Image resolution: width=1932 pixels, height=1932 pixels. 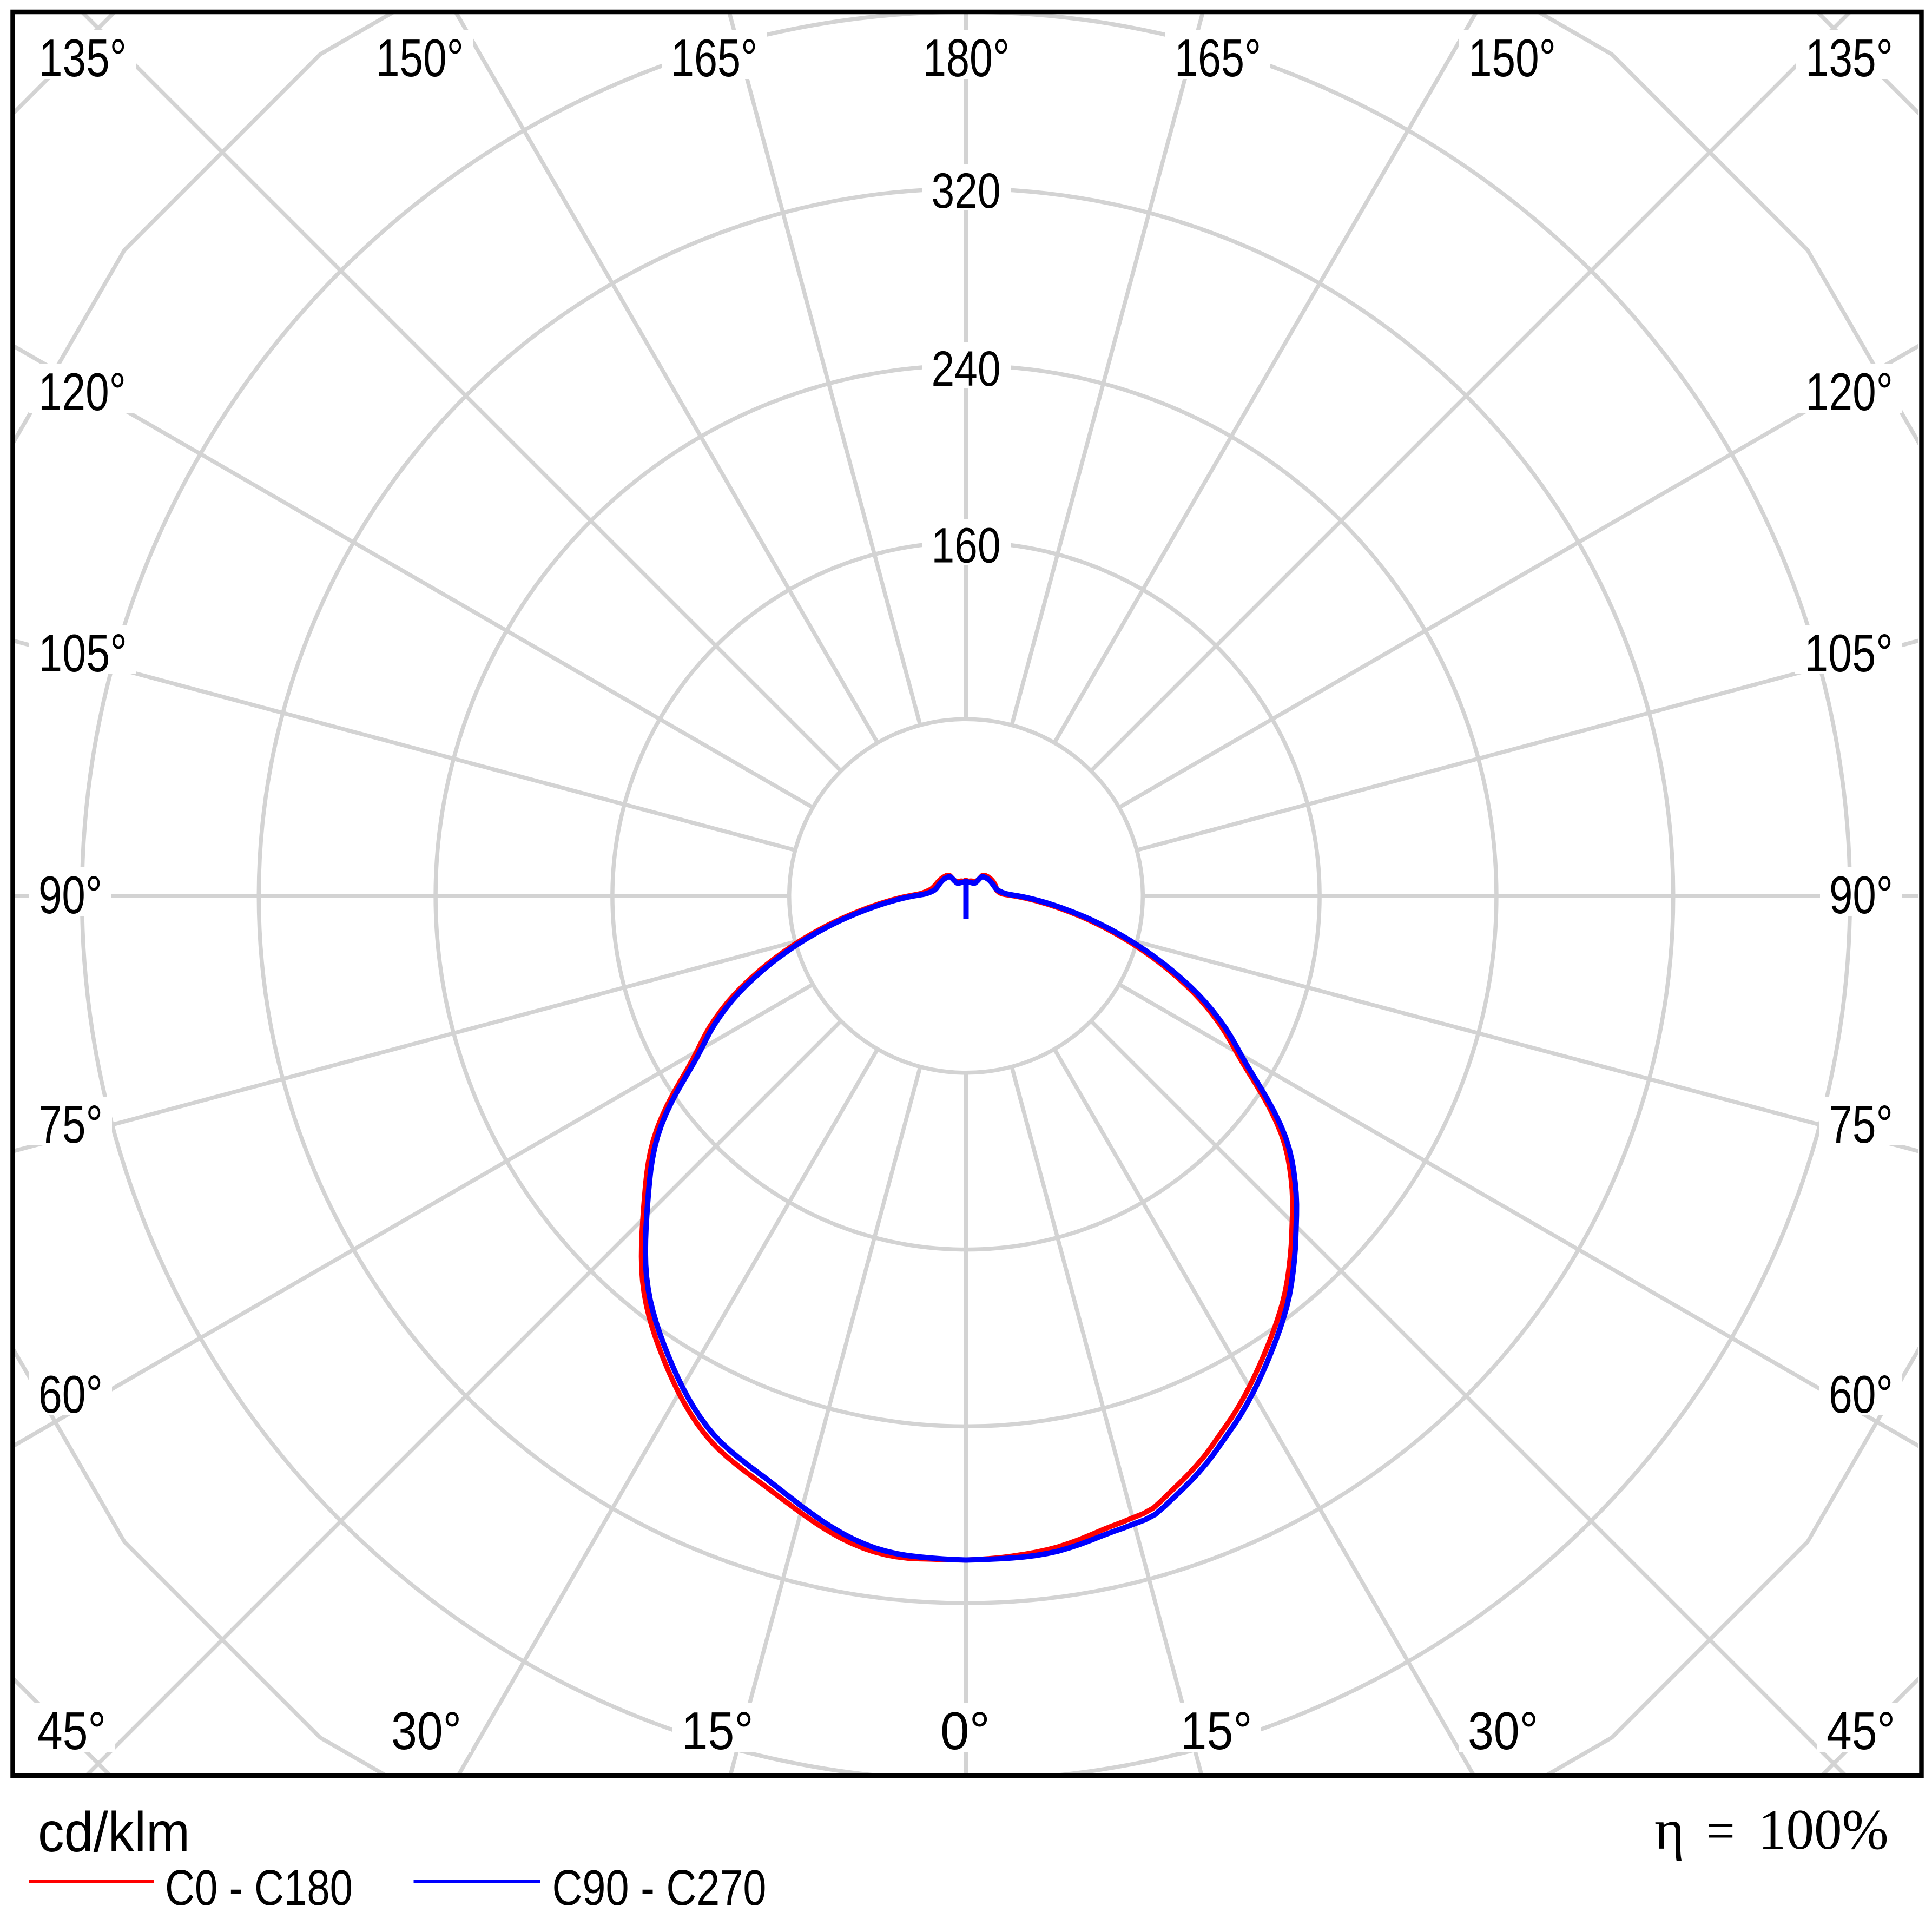 What do you see at coordinates (1823, 1829) in the screenshot?
I see `svg-text: 100%` at bounding box center [1823, 1829].